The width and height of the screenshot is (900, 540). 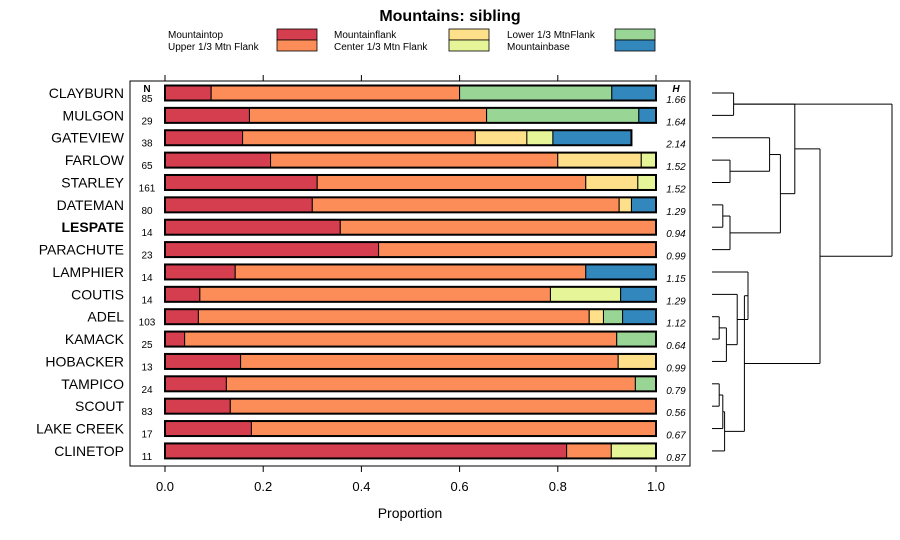 I want to click on row-label: LESPATE, so click(x=93, y=227).